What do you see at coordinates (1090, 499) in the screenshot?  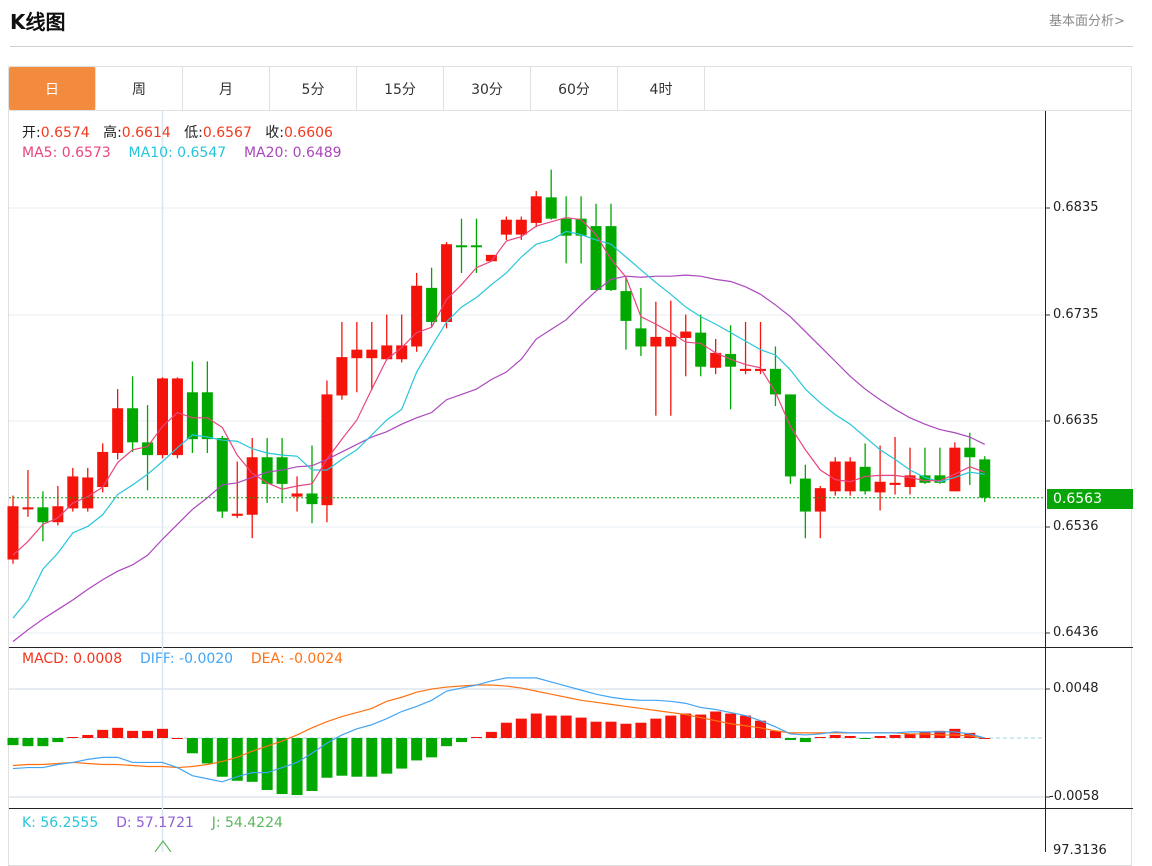 I see `current-price-tag: 0.6563` at bounding box center [1090, 499].